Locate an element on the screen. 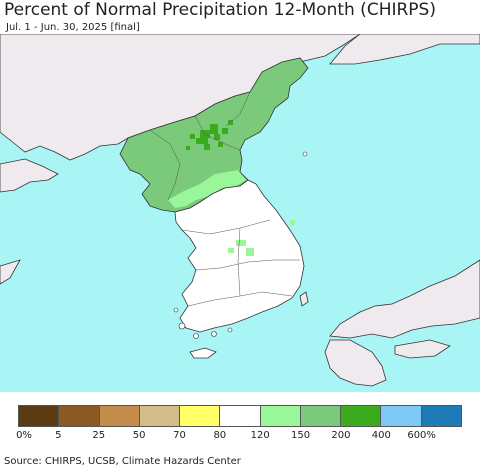 The height and width of the screenshot is (470, 480). legend-label: 120 is located at coordinates (260, 435).